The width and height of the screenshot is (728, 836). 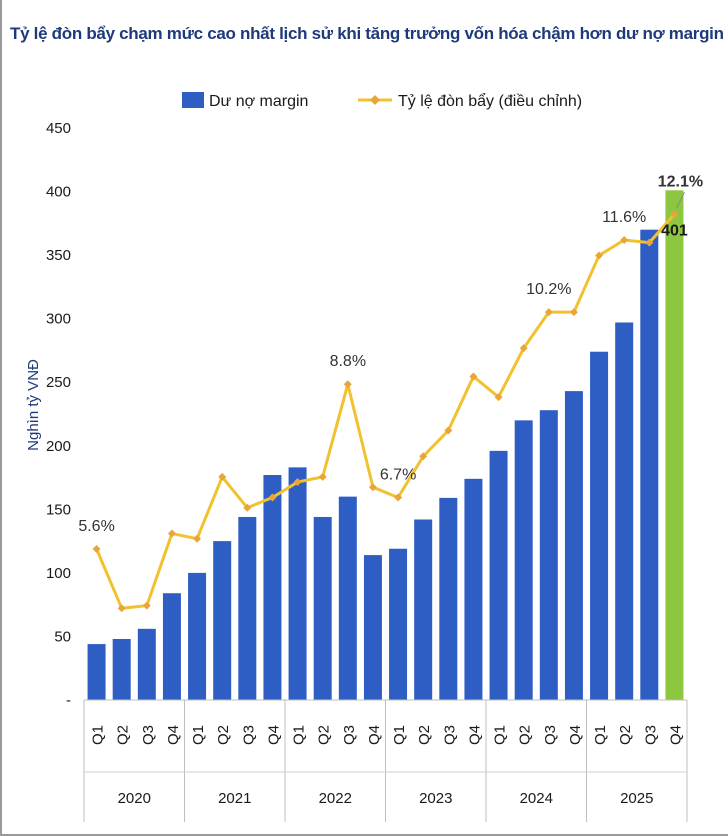 What do you see at coordinates (62, 636) in the screenshot?
I see `y-tick-label: 50` at bounding box center [62, 636].